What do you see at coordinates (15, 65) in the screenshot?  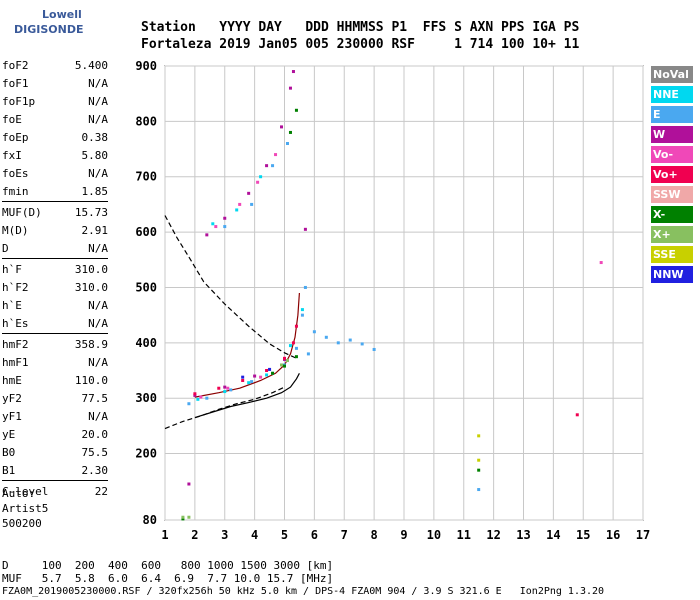 I see `param-key: foF2` at bounding box center [15, 65].